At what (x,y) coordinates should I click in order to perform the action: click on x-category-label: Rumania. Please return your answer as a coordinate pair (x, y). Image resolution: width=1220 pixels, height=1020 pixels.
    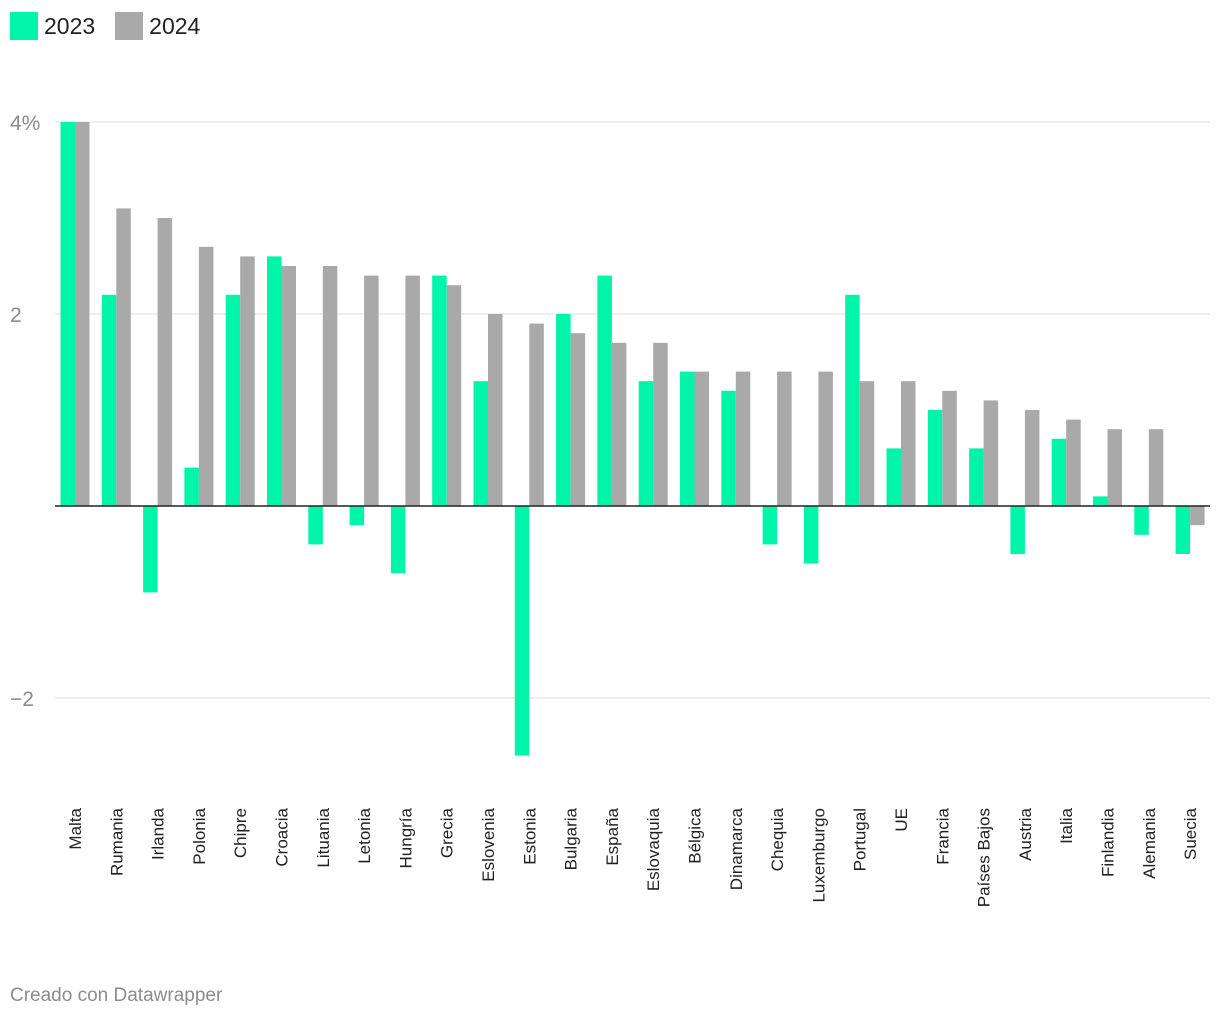
    Looking at the image, I should click on (116, 841).